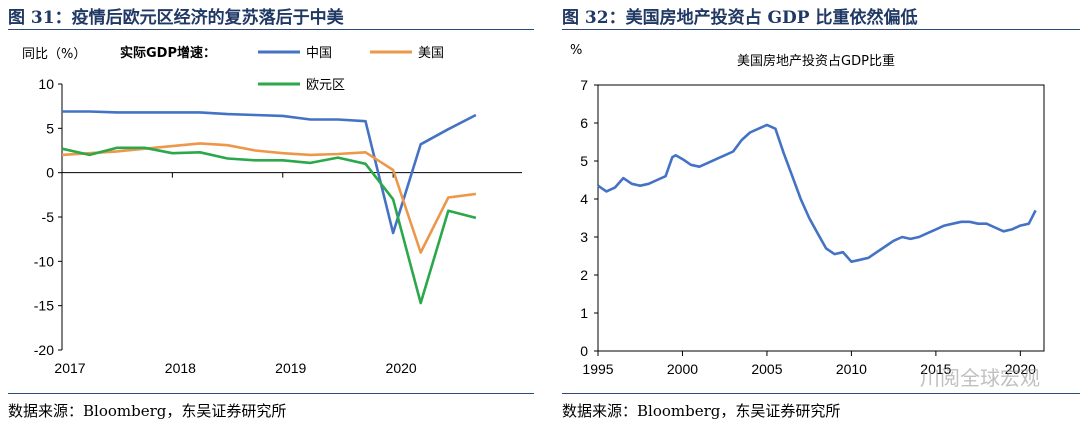 The width and height of the screenshot is (1080, 424). Describe the element at coordinates (576, 50) in the screenshot. I see `y-axis-unit: %` at that location.